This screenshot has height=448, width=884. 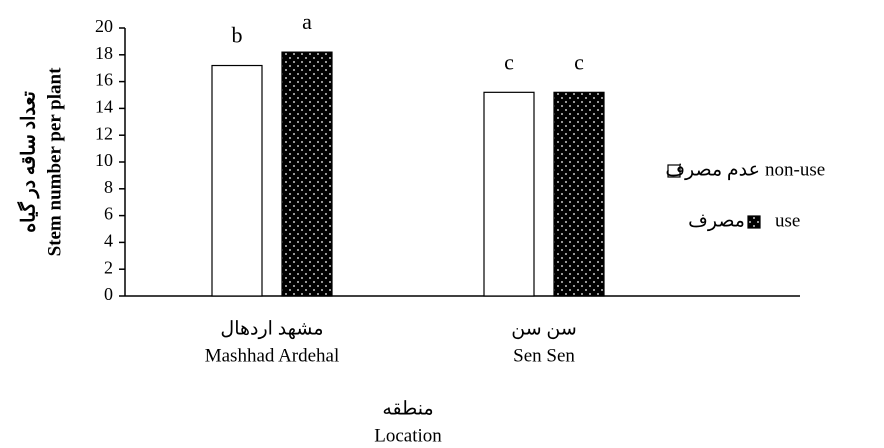 I want to click on y-tick-label: 6, so click(x=108, y=214).